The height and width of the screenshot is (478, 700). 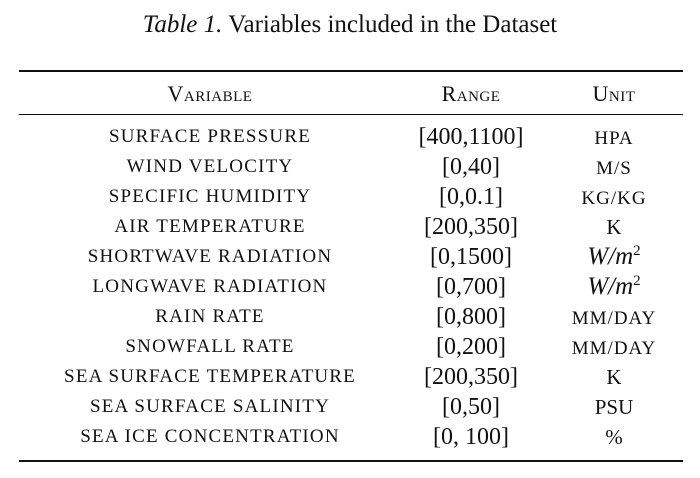 What do you see at coordinates (471, 197) in the screenshot?
I see `range-cell: [0,0.1]` at bounding box center [471, 197].